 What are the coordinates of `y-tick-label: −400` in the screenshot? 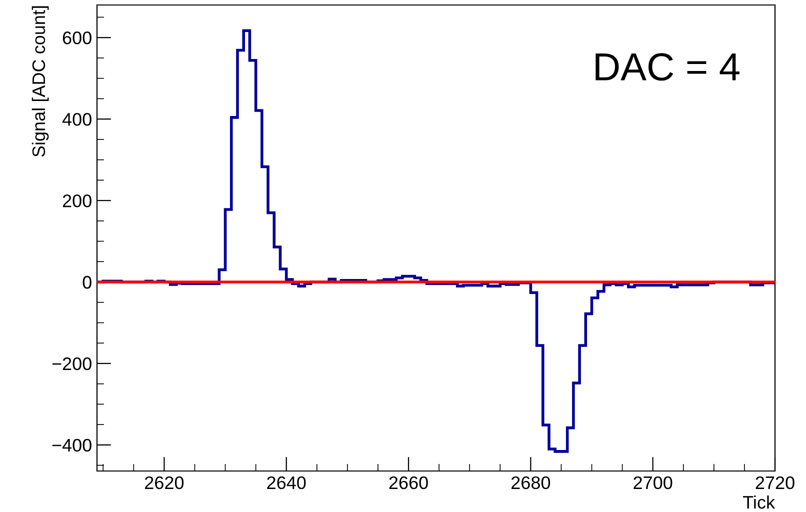 It's located at (72, 445).